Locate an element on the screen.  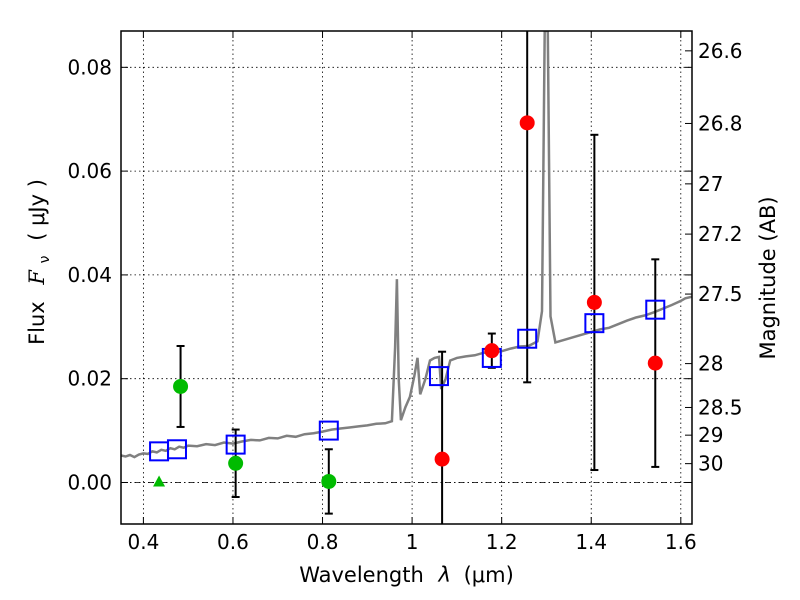
mag-tick-label: 27.2 is located at coordinates (720, 234).